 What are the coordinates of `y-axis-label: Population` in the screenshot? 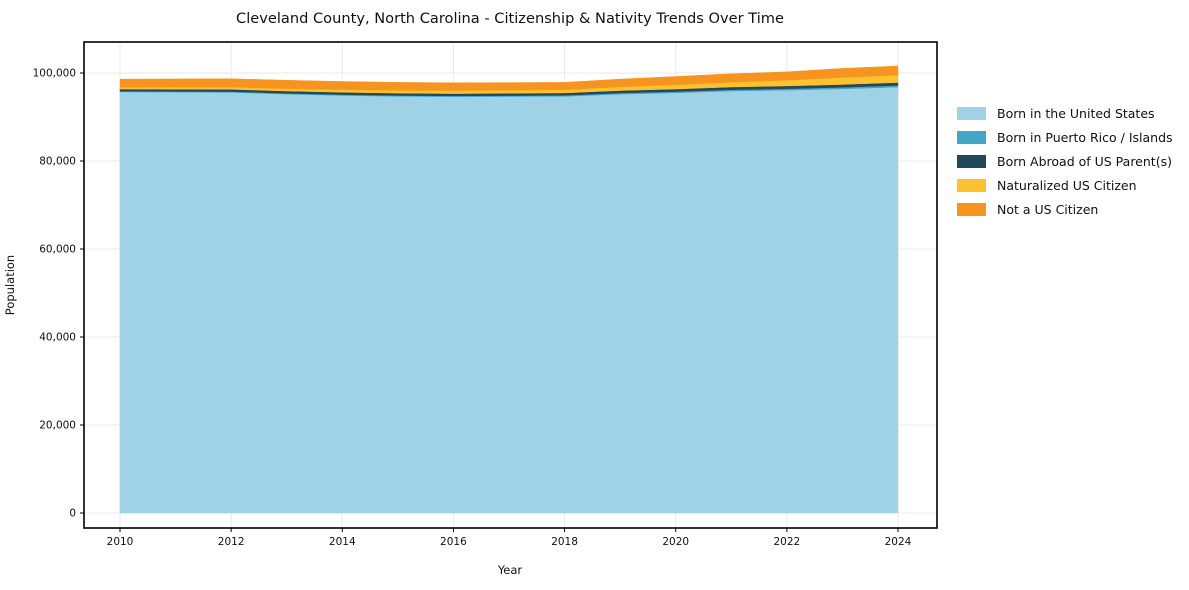 It's located at (10, 285).